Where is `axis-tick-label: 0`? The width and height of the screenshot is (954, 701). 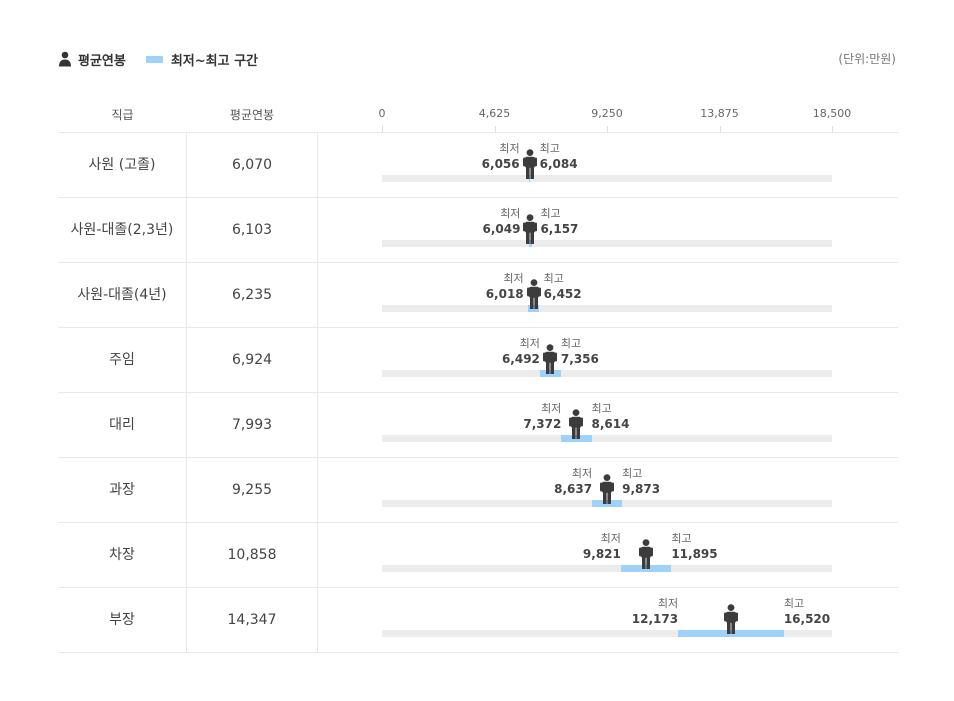 axis-tick-label: 0 is located at coordinates (382, 113).